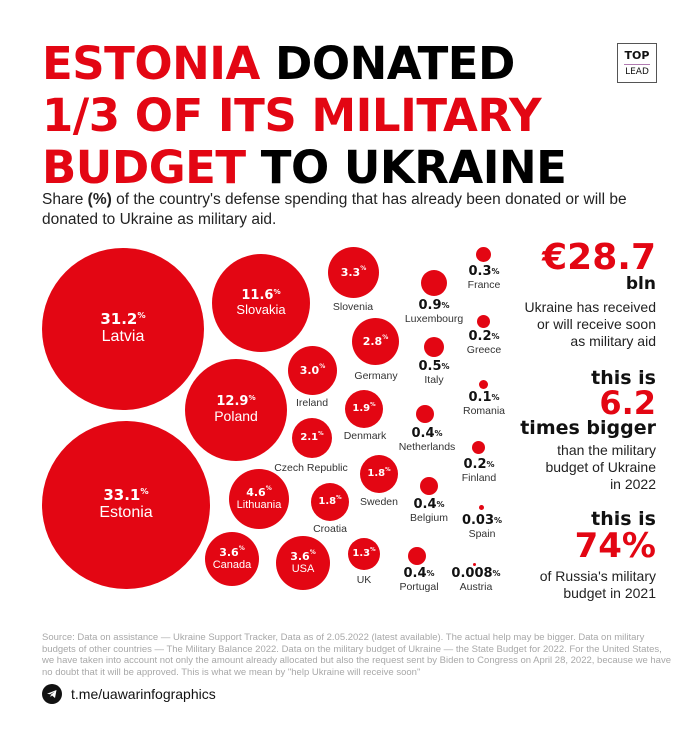 Image resolution: width=700 pixels, height=739 pixels. I want to click on label-croatia: Croatia, so click(330, 529).